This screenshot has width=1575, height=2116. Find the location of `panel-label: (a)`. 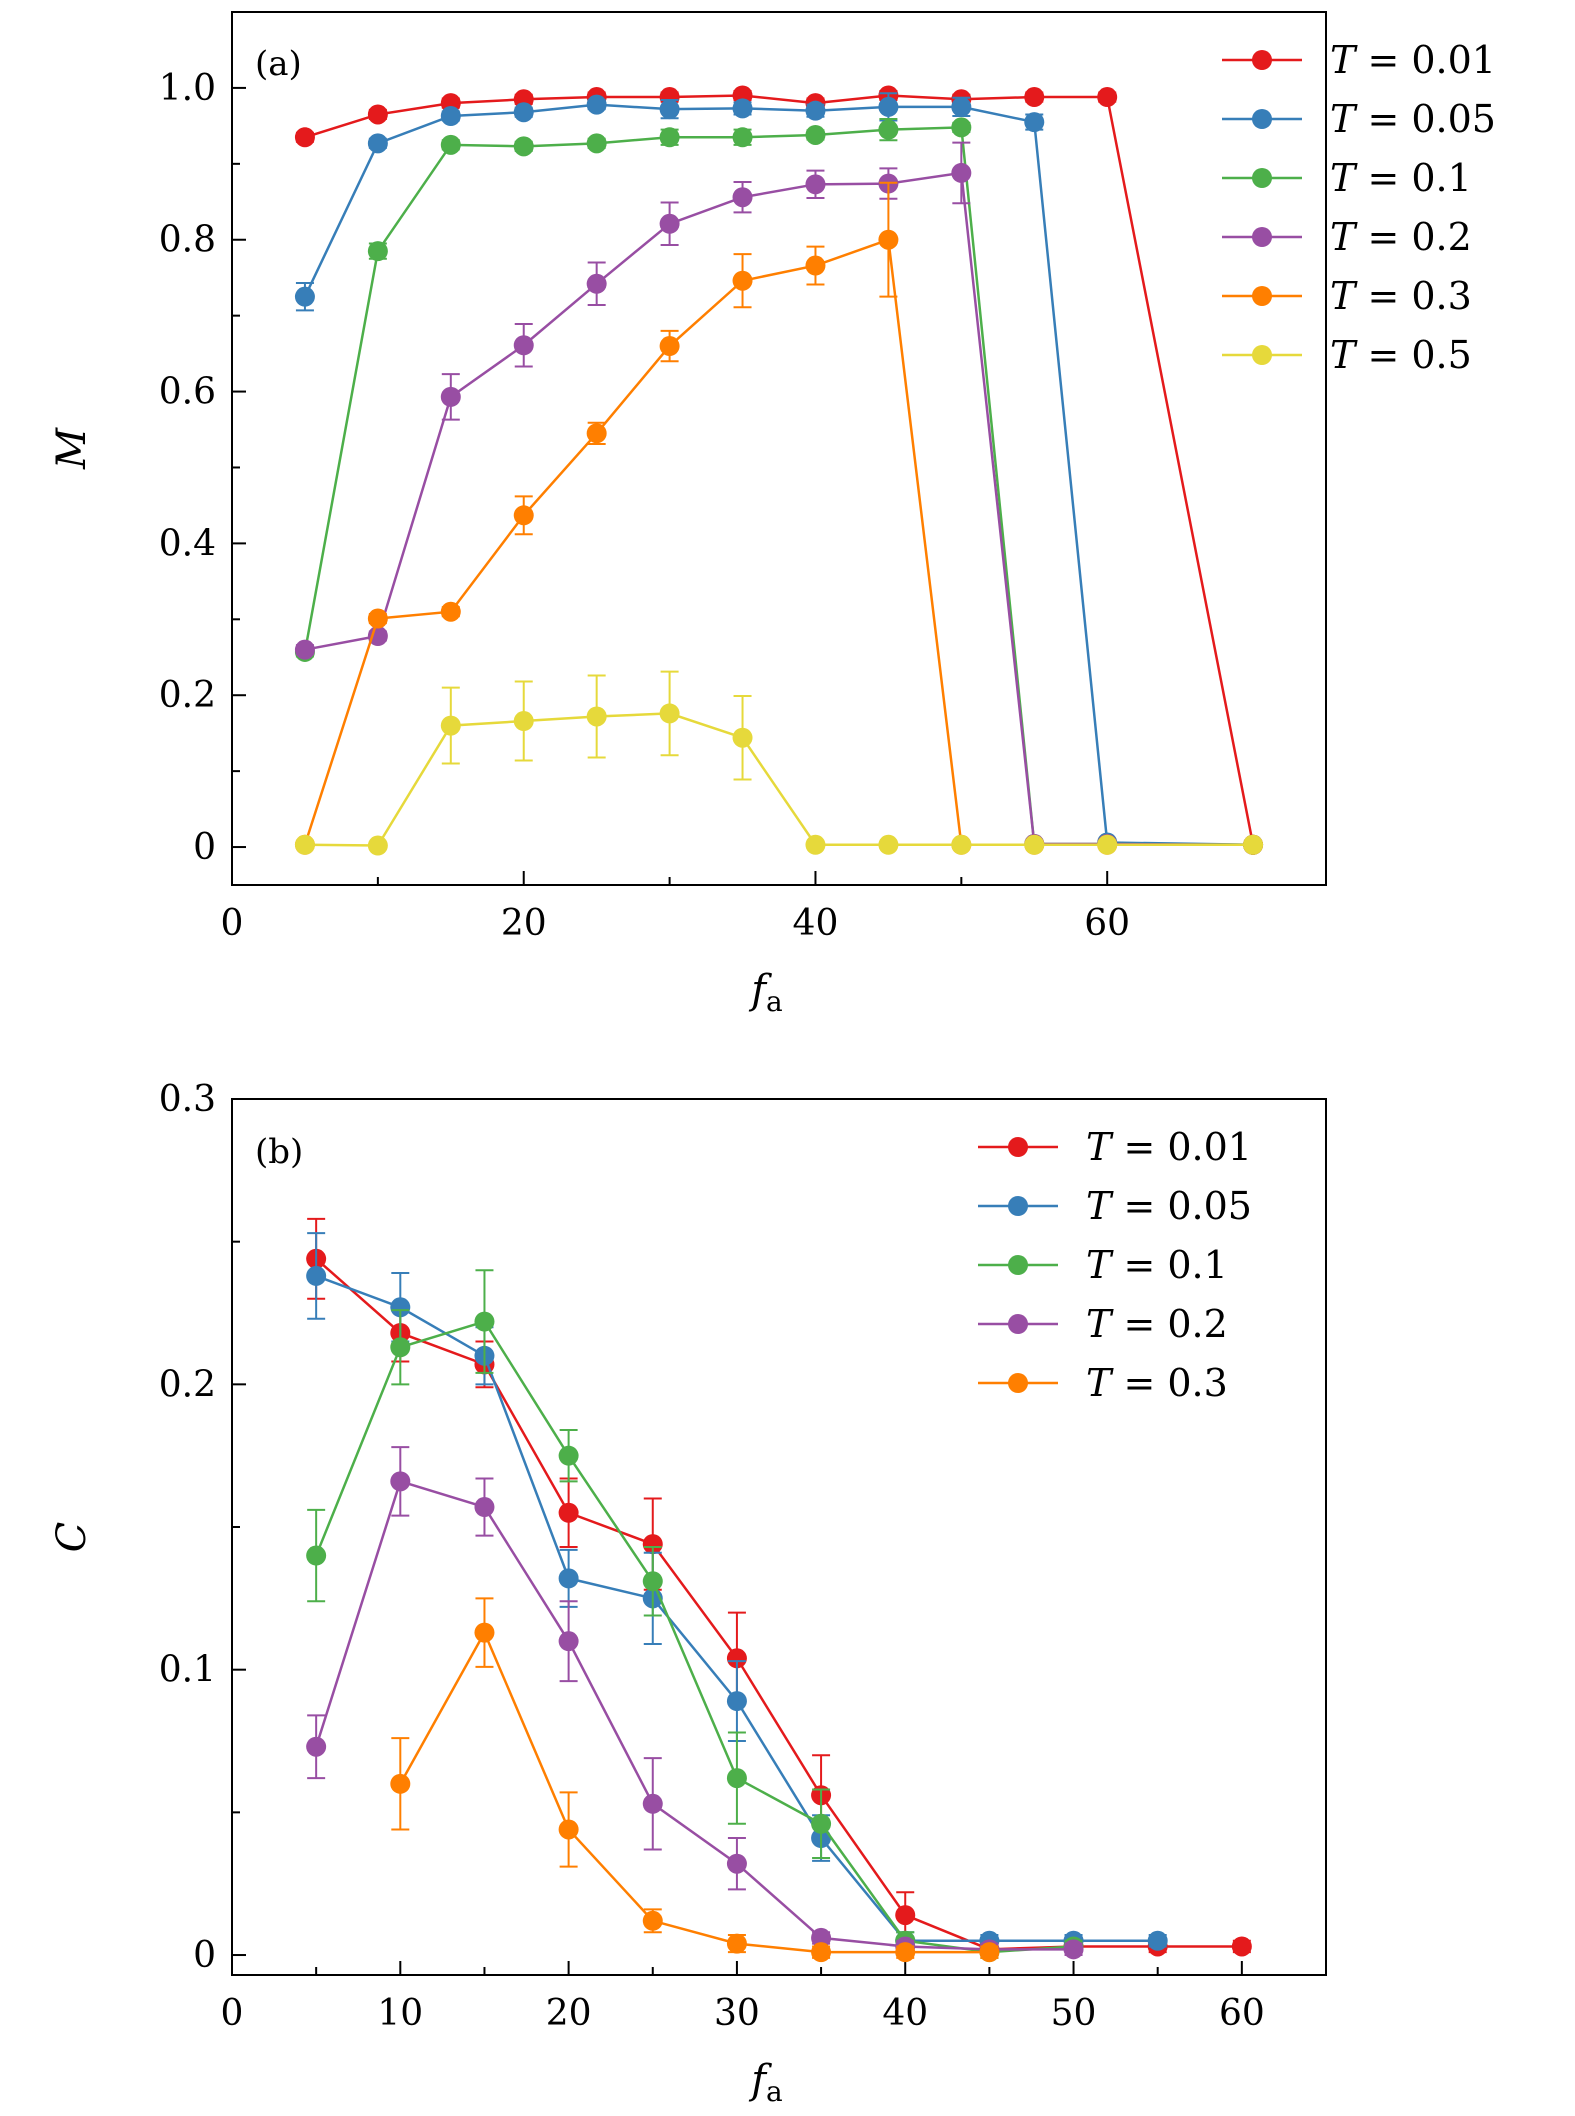

panel-label: (a) is located at coordinates (278, 64).